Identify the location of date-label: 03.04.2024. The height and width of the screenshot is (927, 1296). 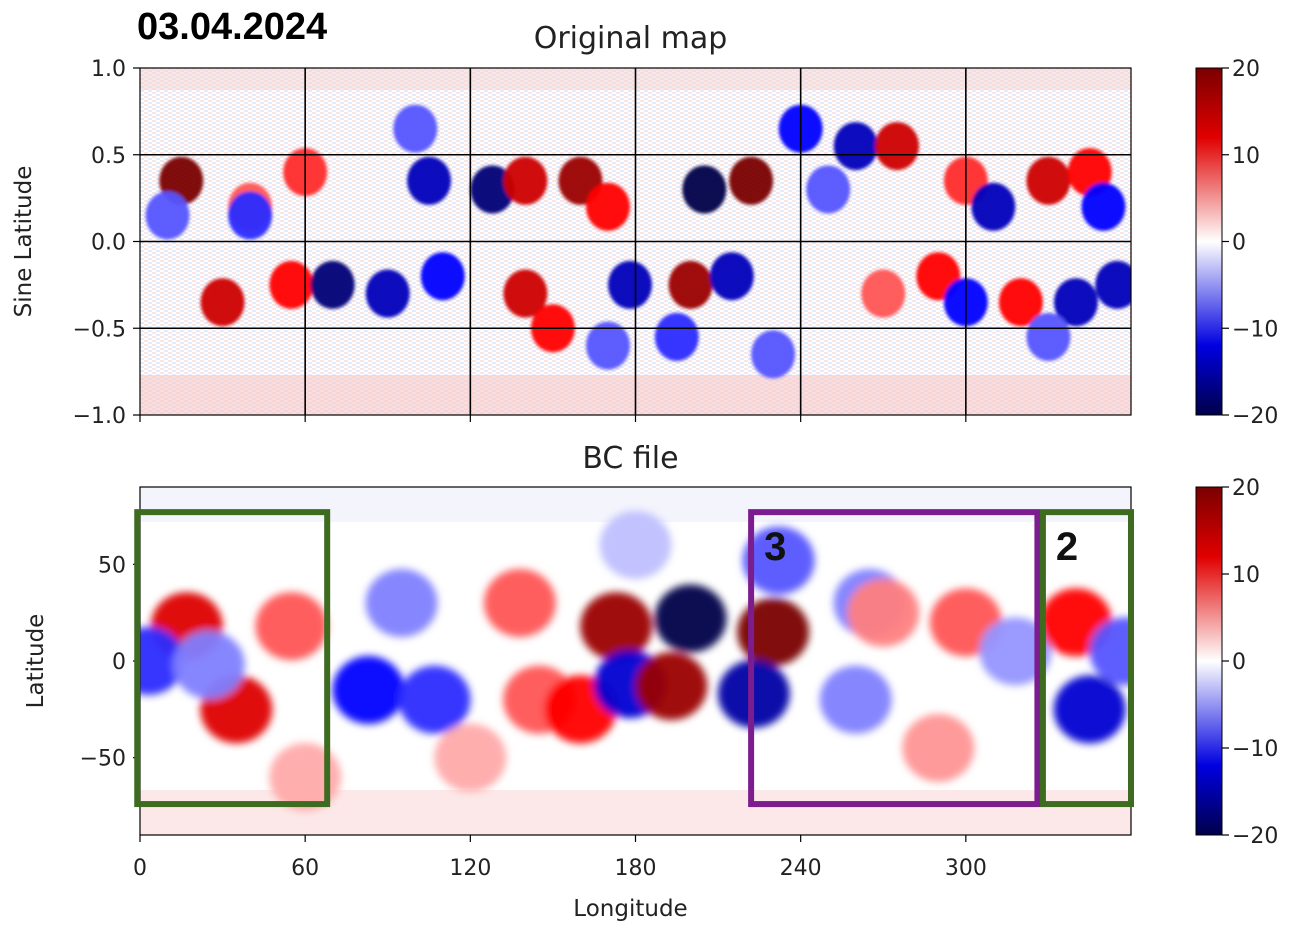
(232, 27).